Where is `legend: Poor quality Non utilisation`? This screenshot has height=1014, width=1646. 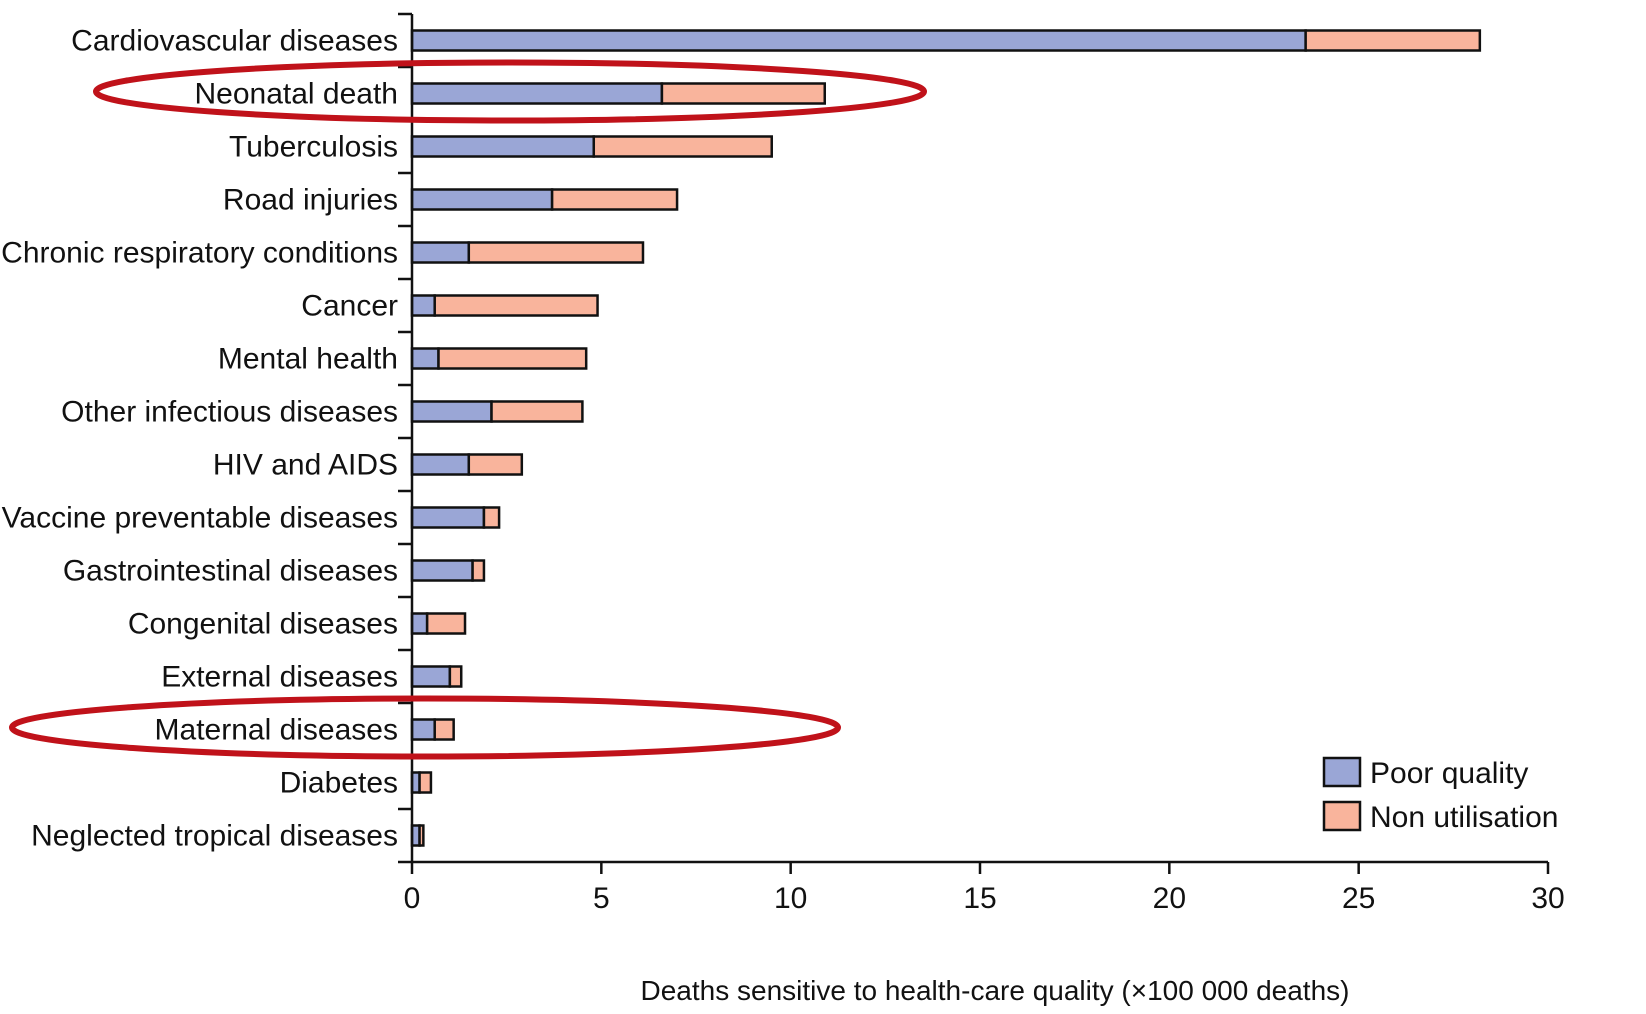 legend: Poor quality Non utilisation is located at coordinates (1440, 795).